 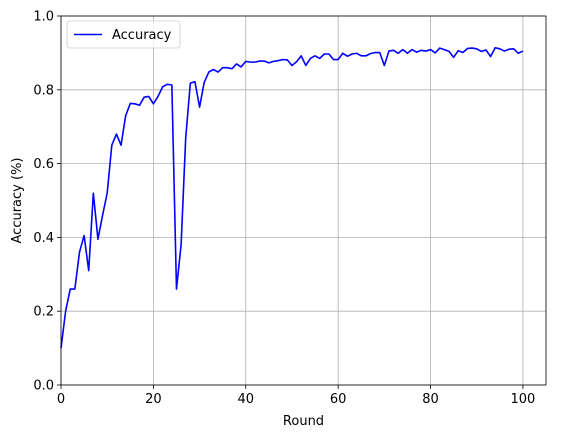 I want to click on x-tick-label: 20, so click(x=153, y=399).